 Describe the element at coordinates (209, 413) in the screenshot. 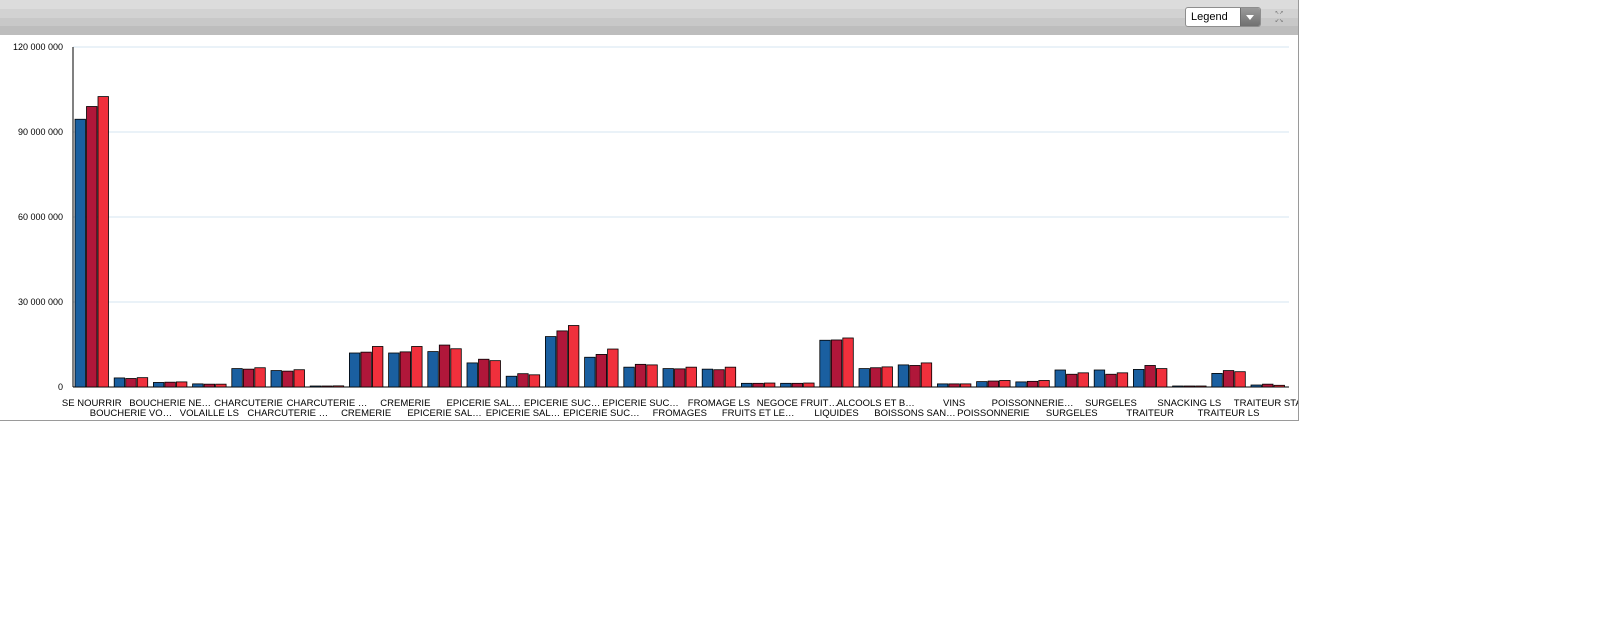

I see `x-tick-label: VOLAILLE LS` at that location.